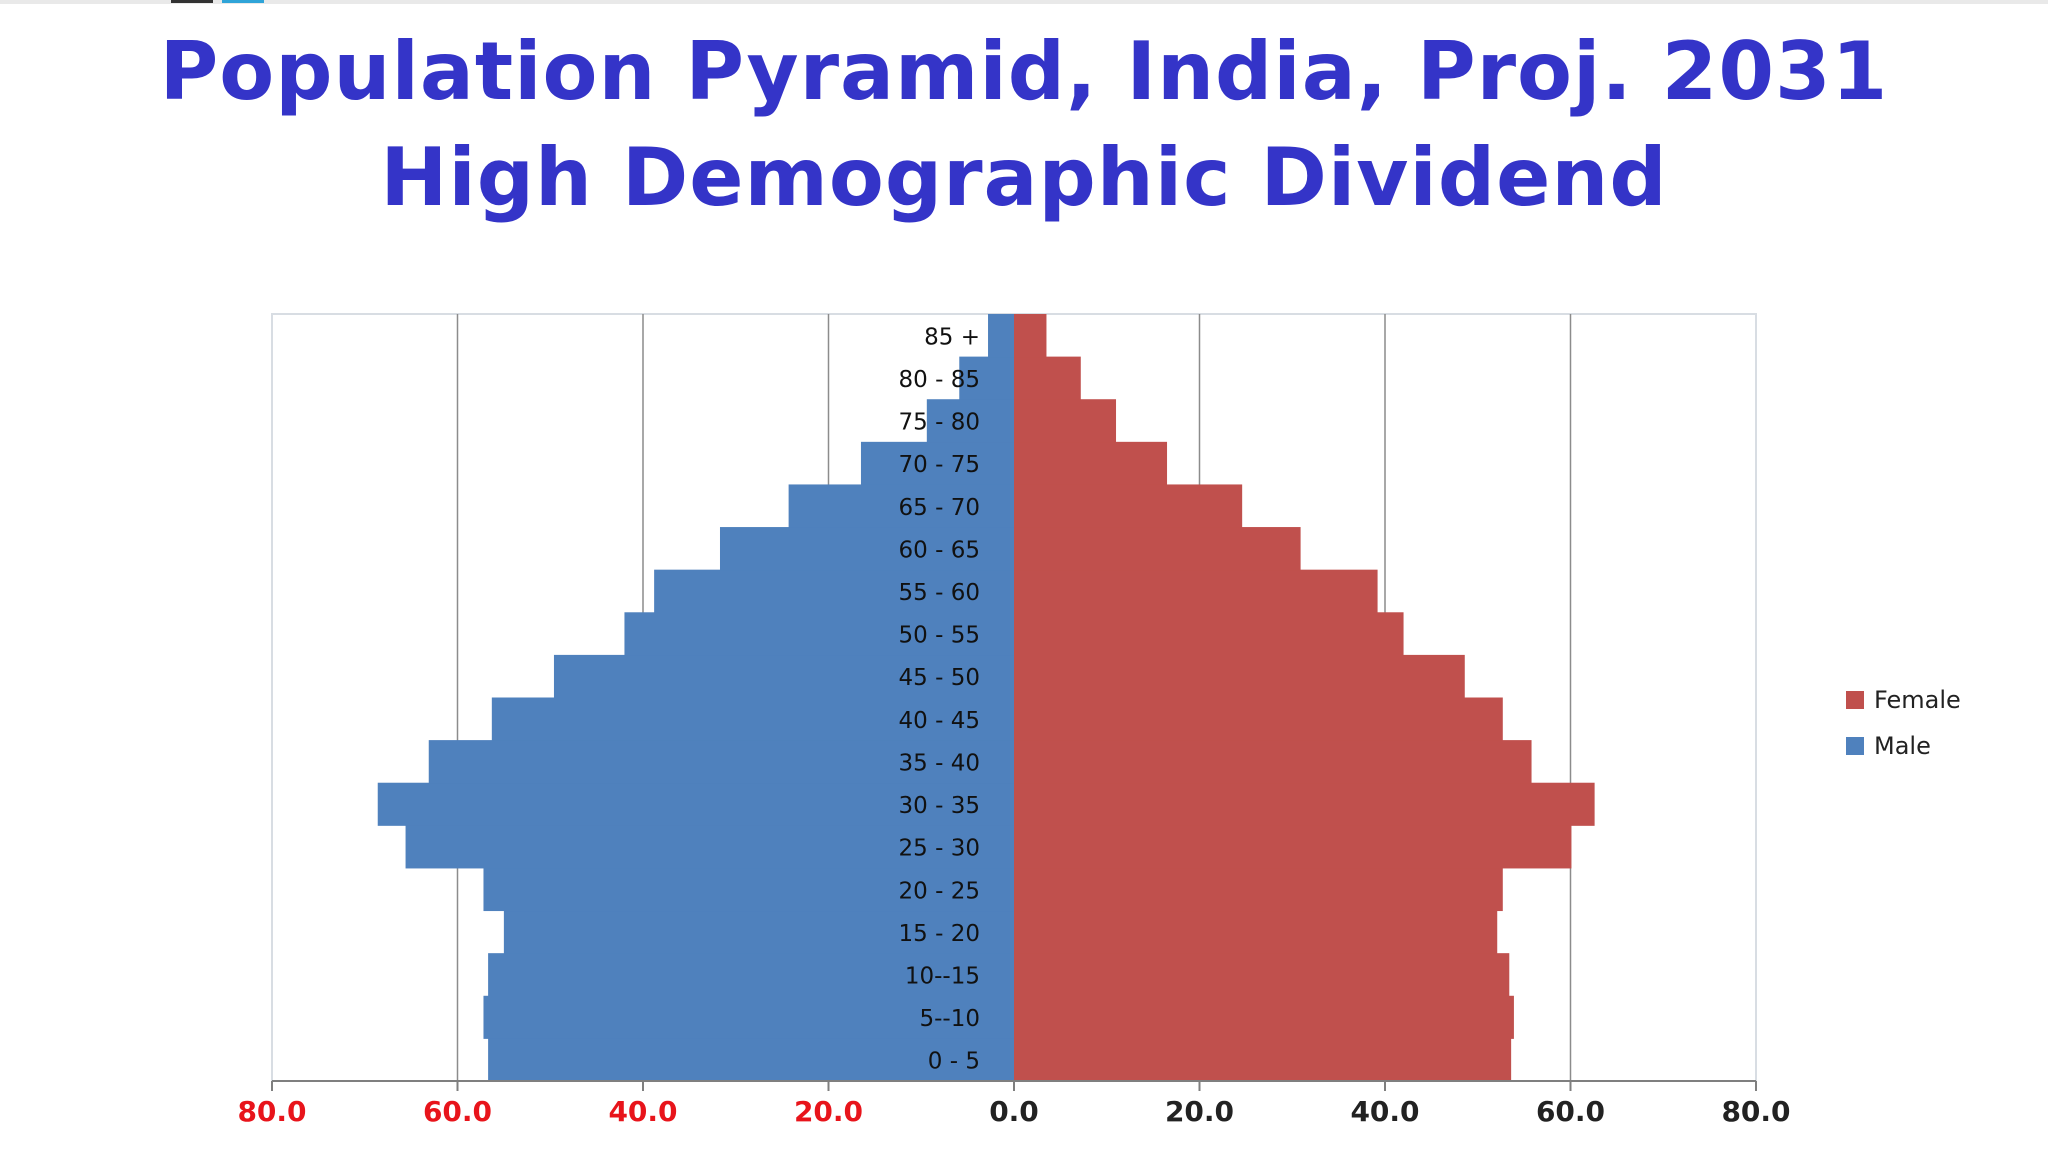 The width and height of the screenshot is (2048, 1152). What do you see at coordinates (939, 593) in the screenshot?
I see `category-label: 55 - 60` at bounding box center [939, 593].